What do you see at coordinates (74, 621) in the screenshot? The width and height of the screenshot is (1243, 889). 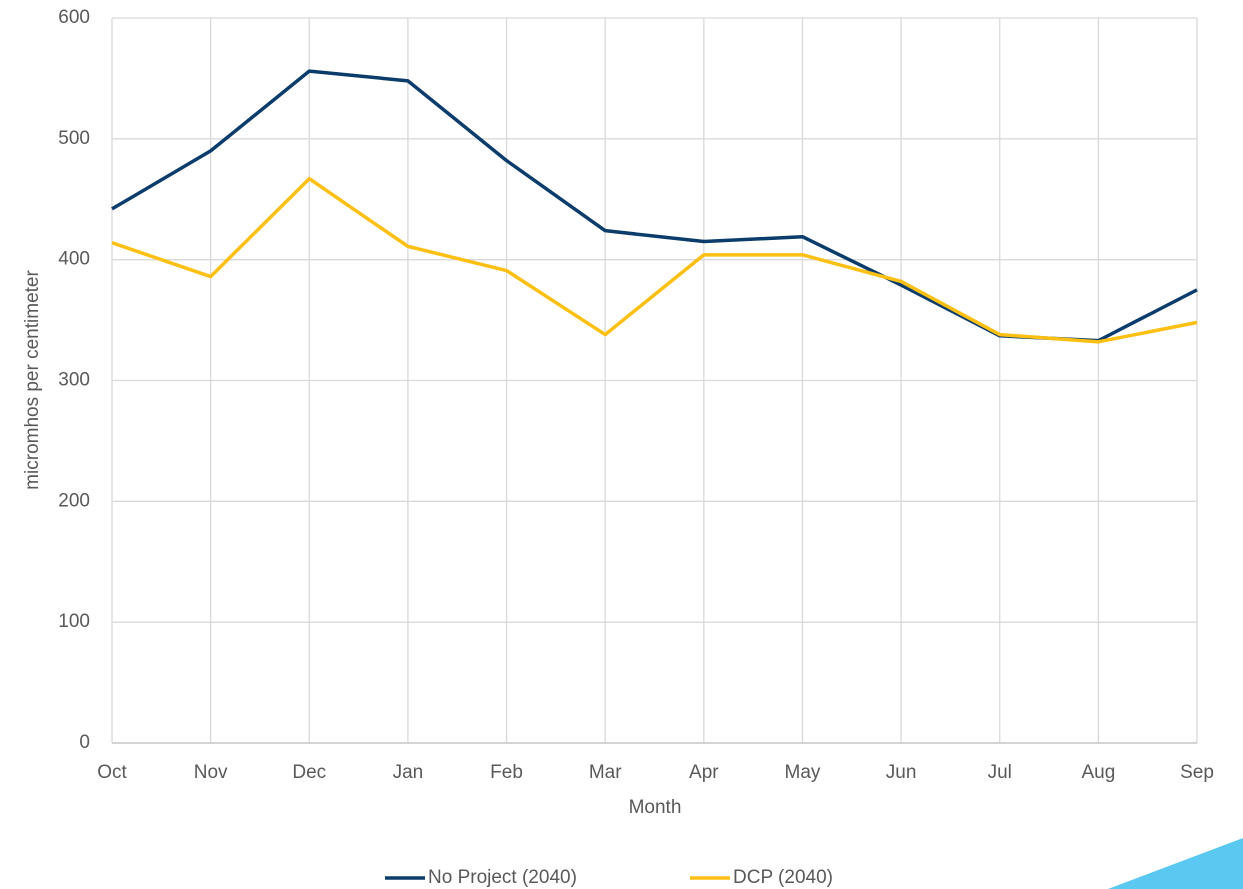 I see `y-tick-label: 100` at bounding box center [74, 621].